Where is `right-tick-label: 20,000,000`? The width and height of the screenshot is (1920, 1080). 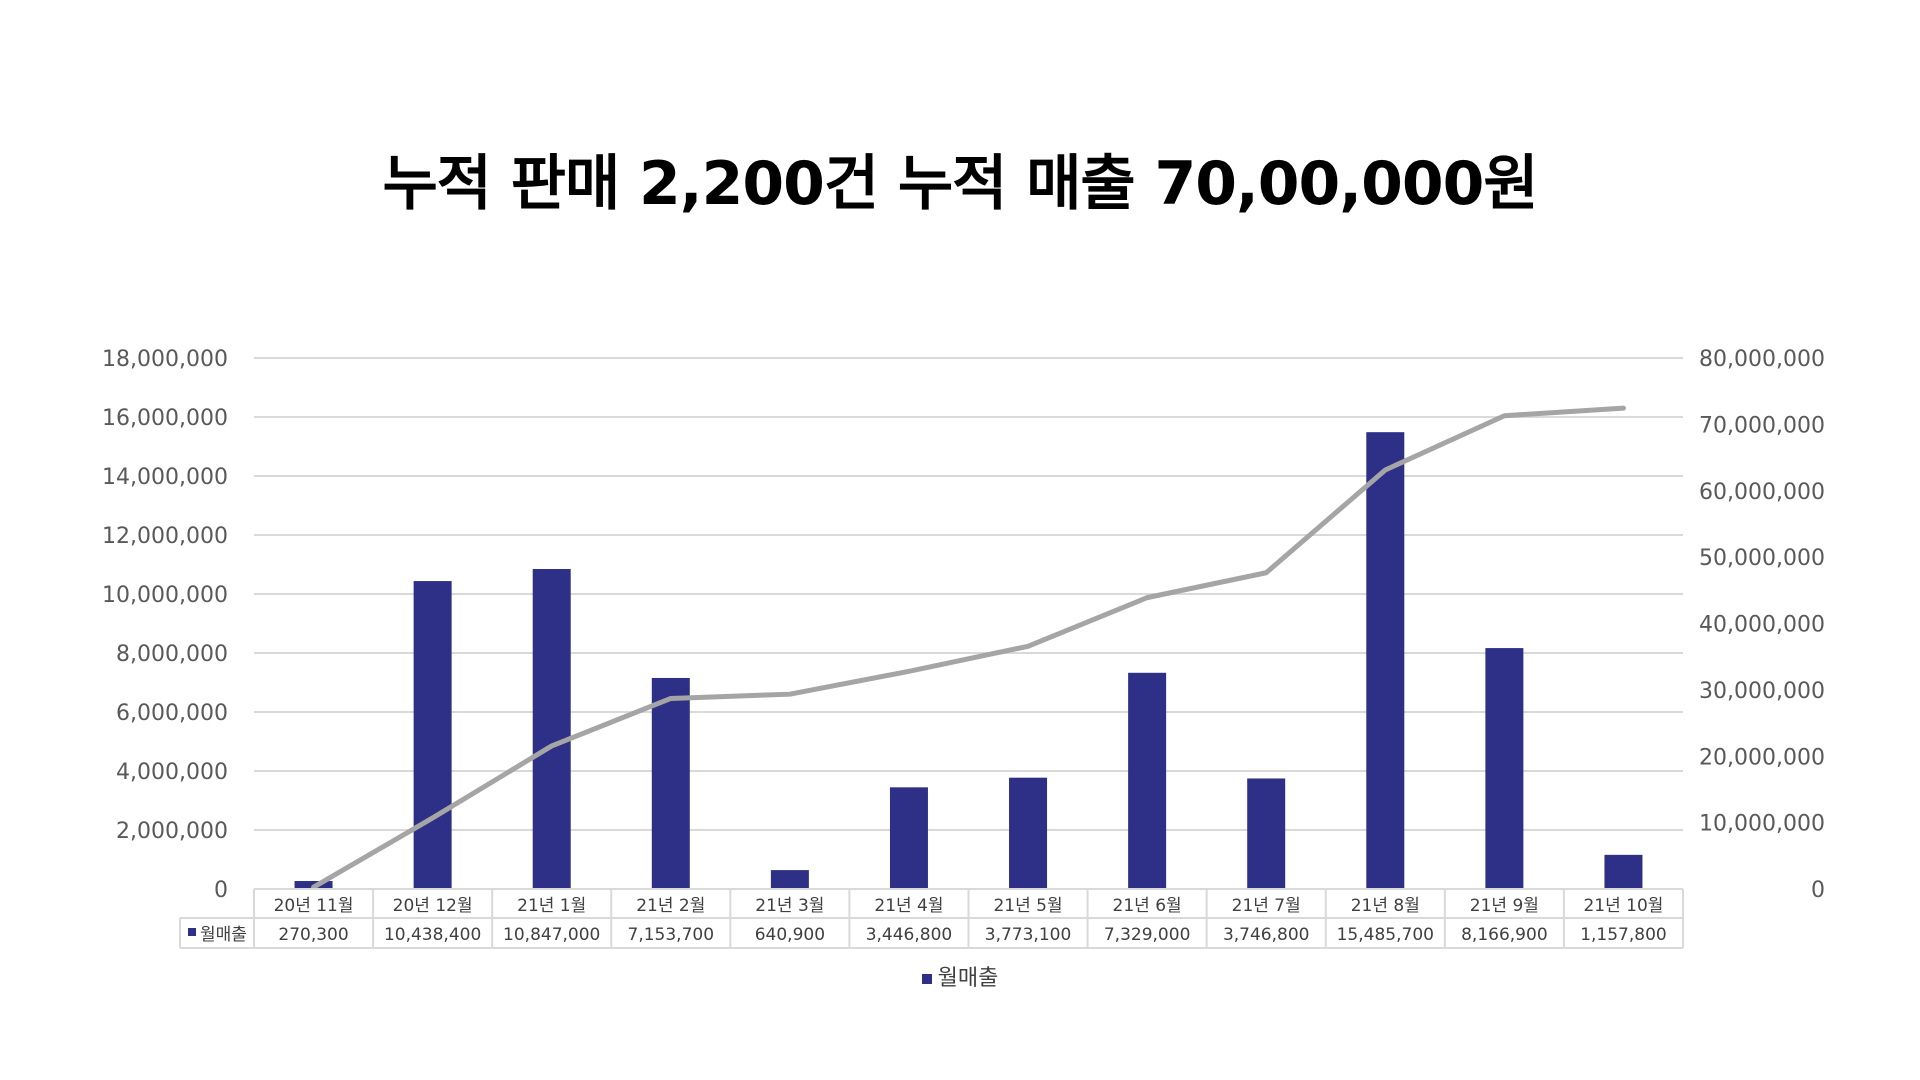
right-tick-label: 20,000,000 is located at coordinates (1762, 757).